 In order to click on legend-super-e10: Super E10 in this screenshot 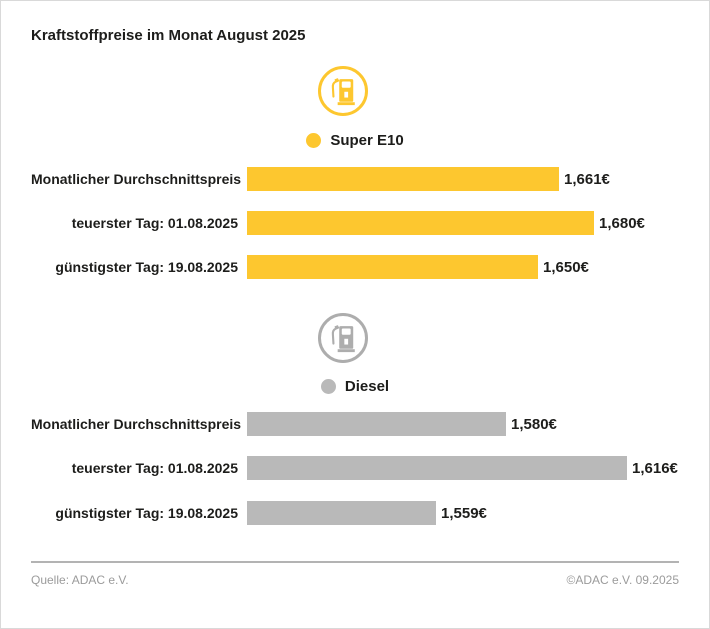, I will do `click(355, 140)`.